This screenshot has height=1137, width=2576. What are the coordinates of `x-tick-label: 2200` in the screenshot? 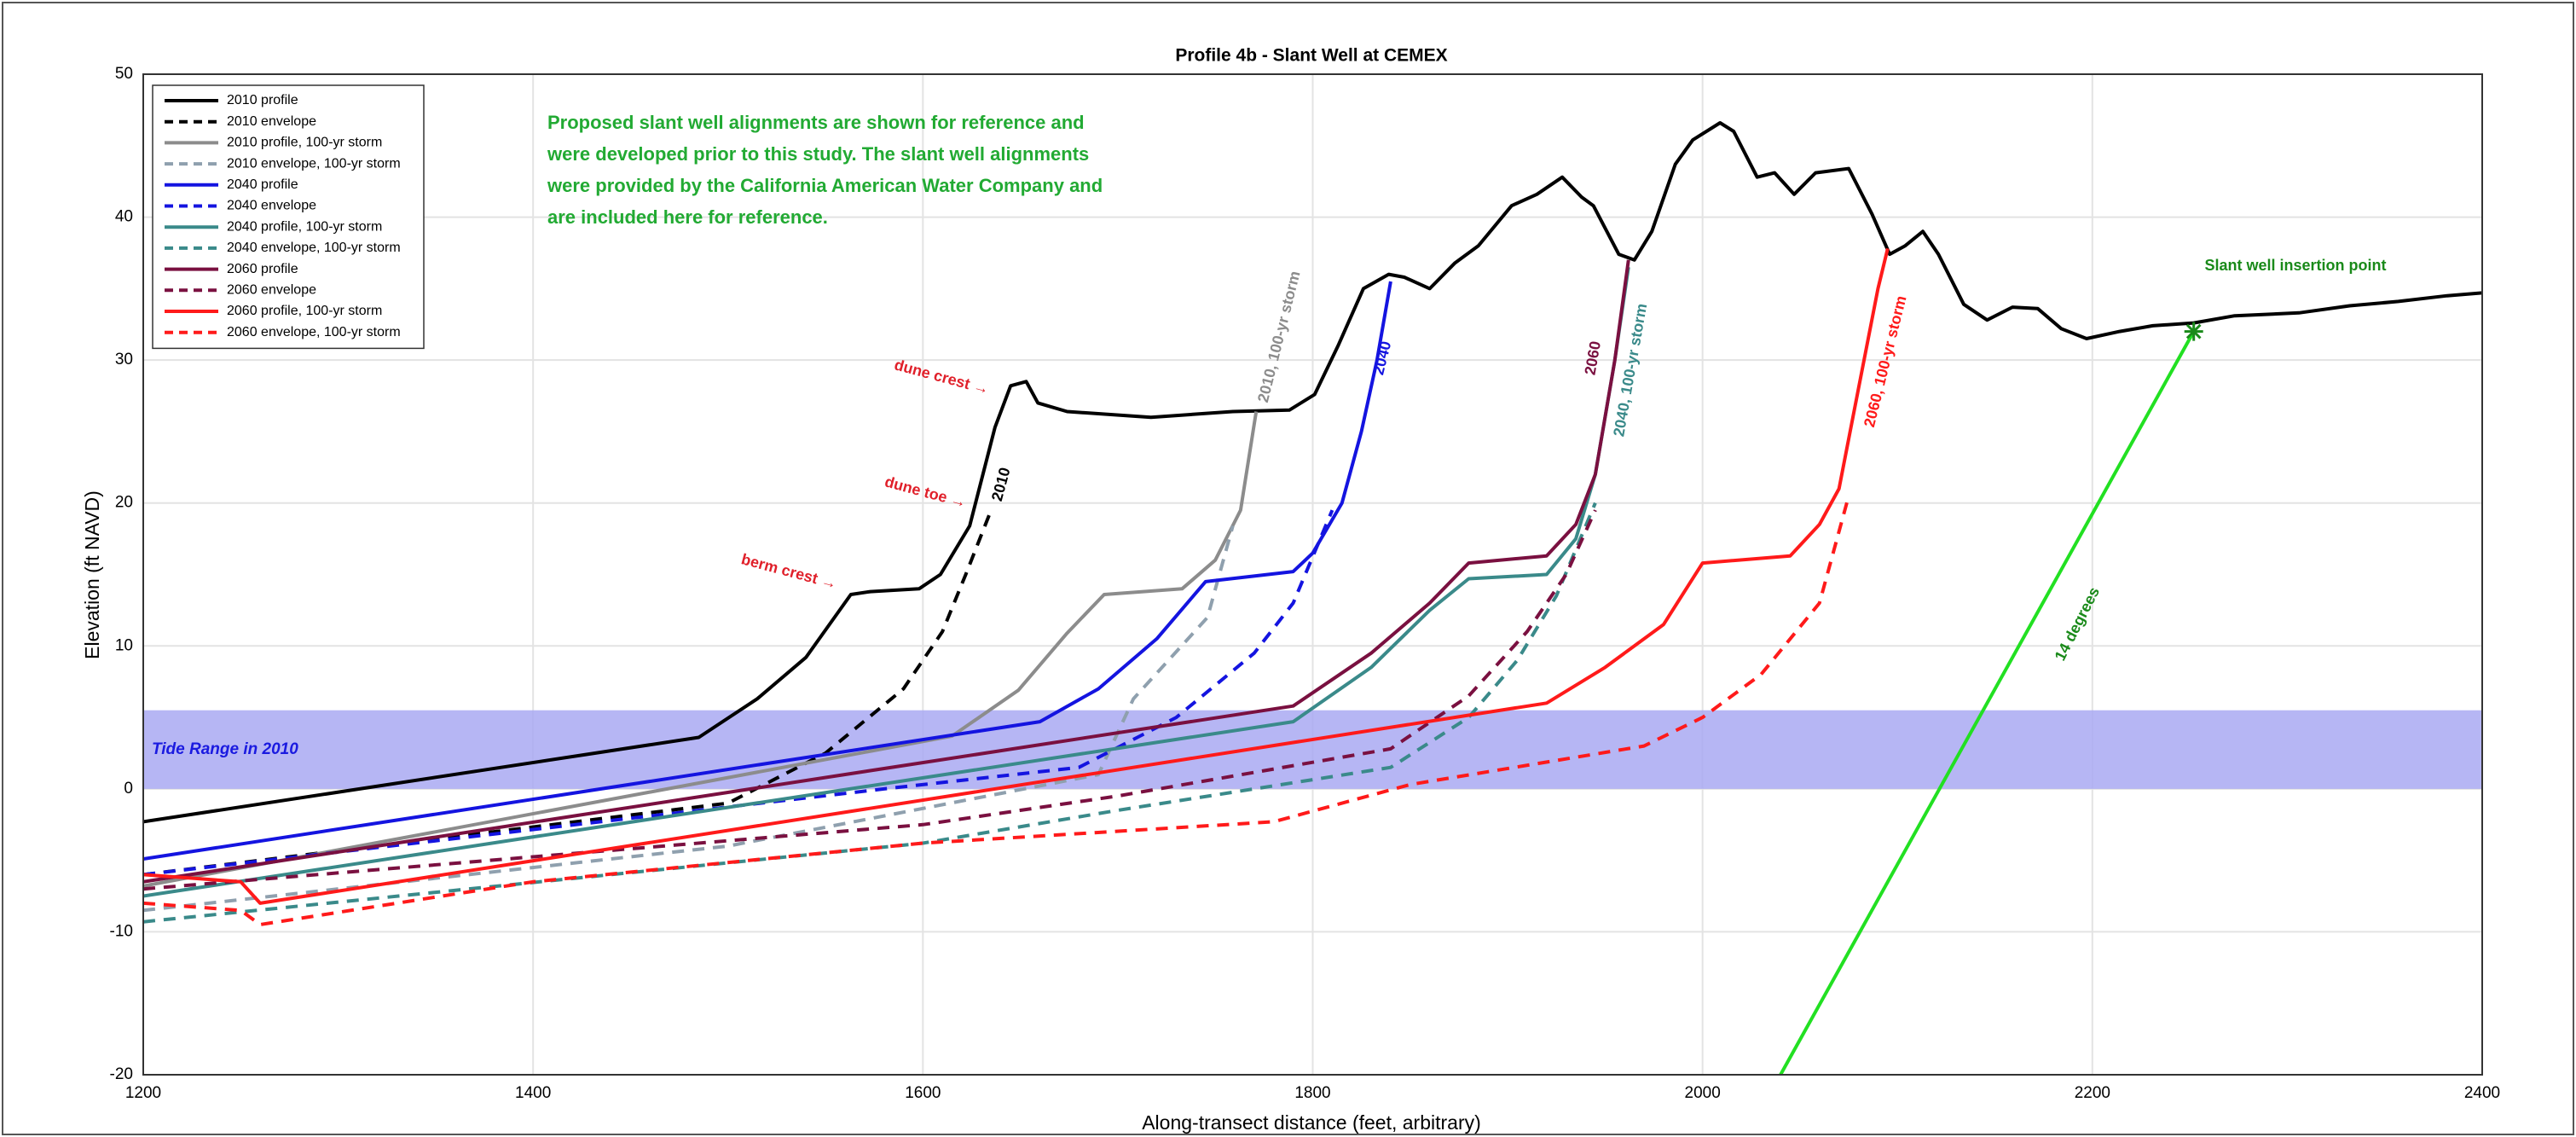 It's located at (2092, 1093).